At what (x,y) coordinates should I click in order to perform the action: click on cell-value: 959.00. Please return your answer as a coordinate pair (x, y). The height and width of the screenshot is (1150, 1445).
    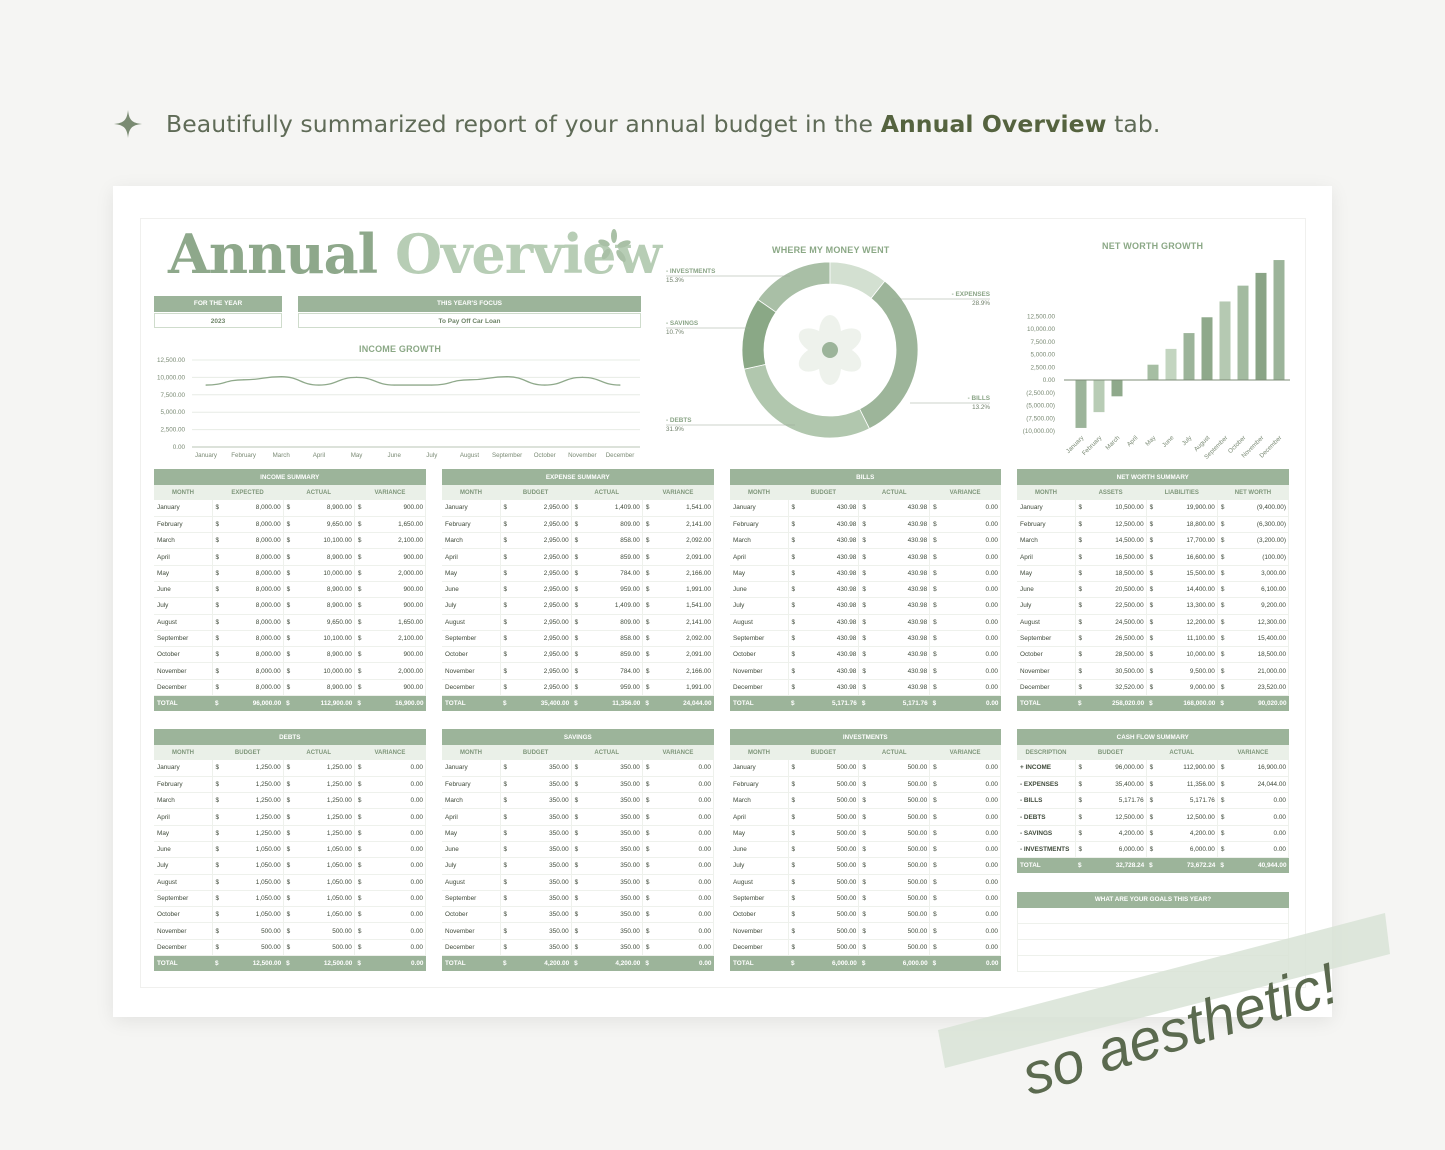
    Looking at the image, I should click on (613, 688).